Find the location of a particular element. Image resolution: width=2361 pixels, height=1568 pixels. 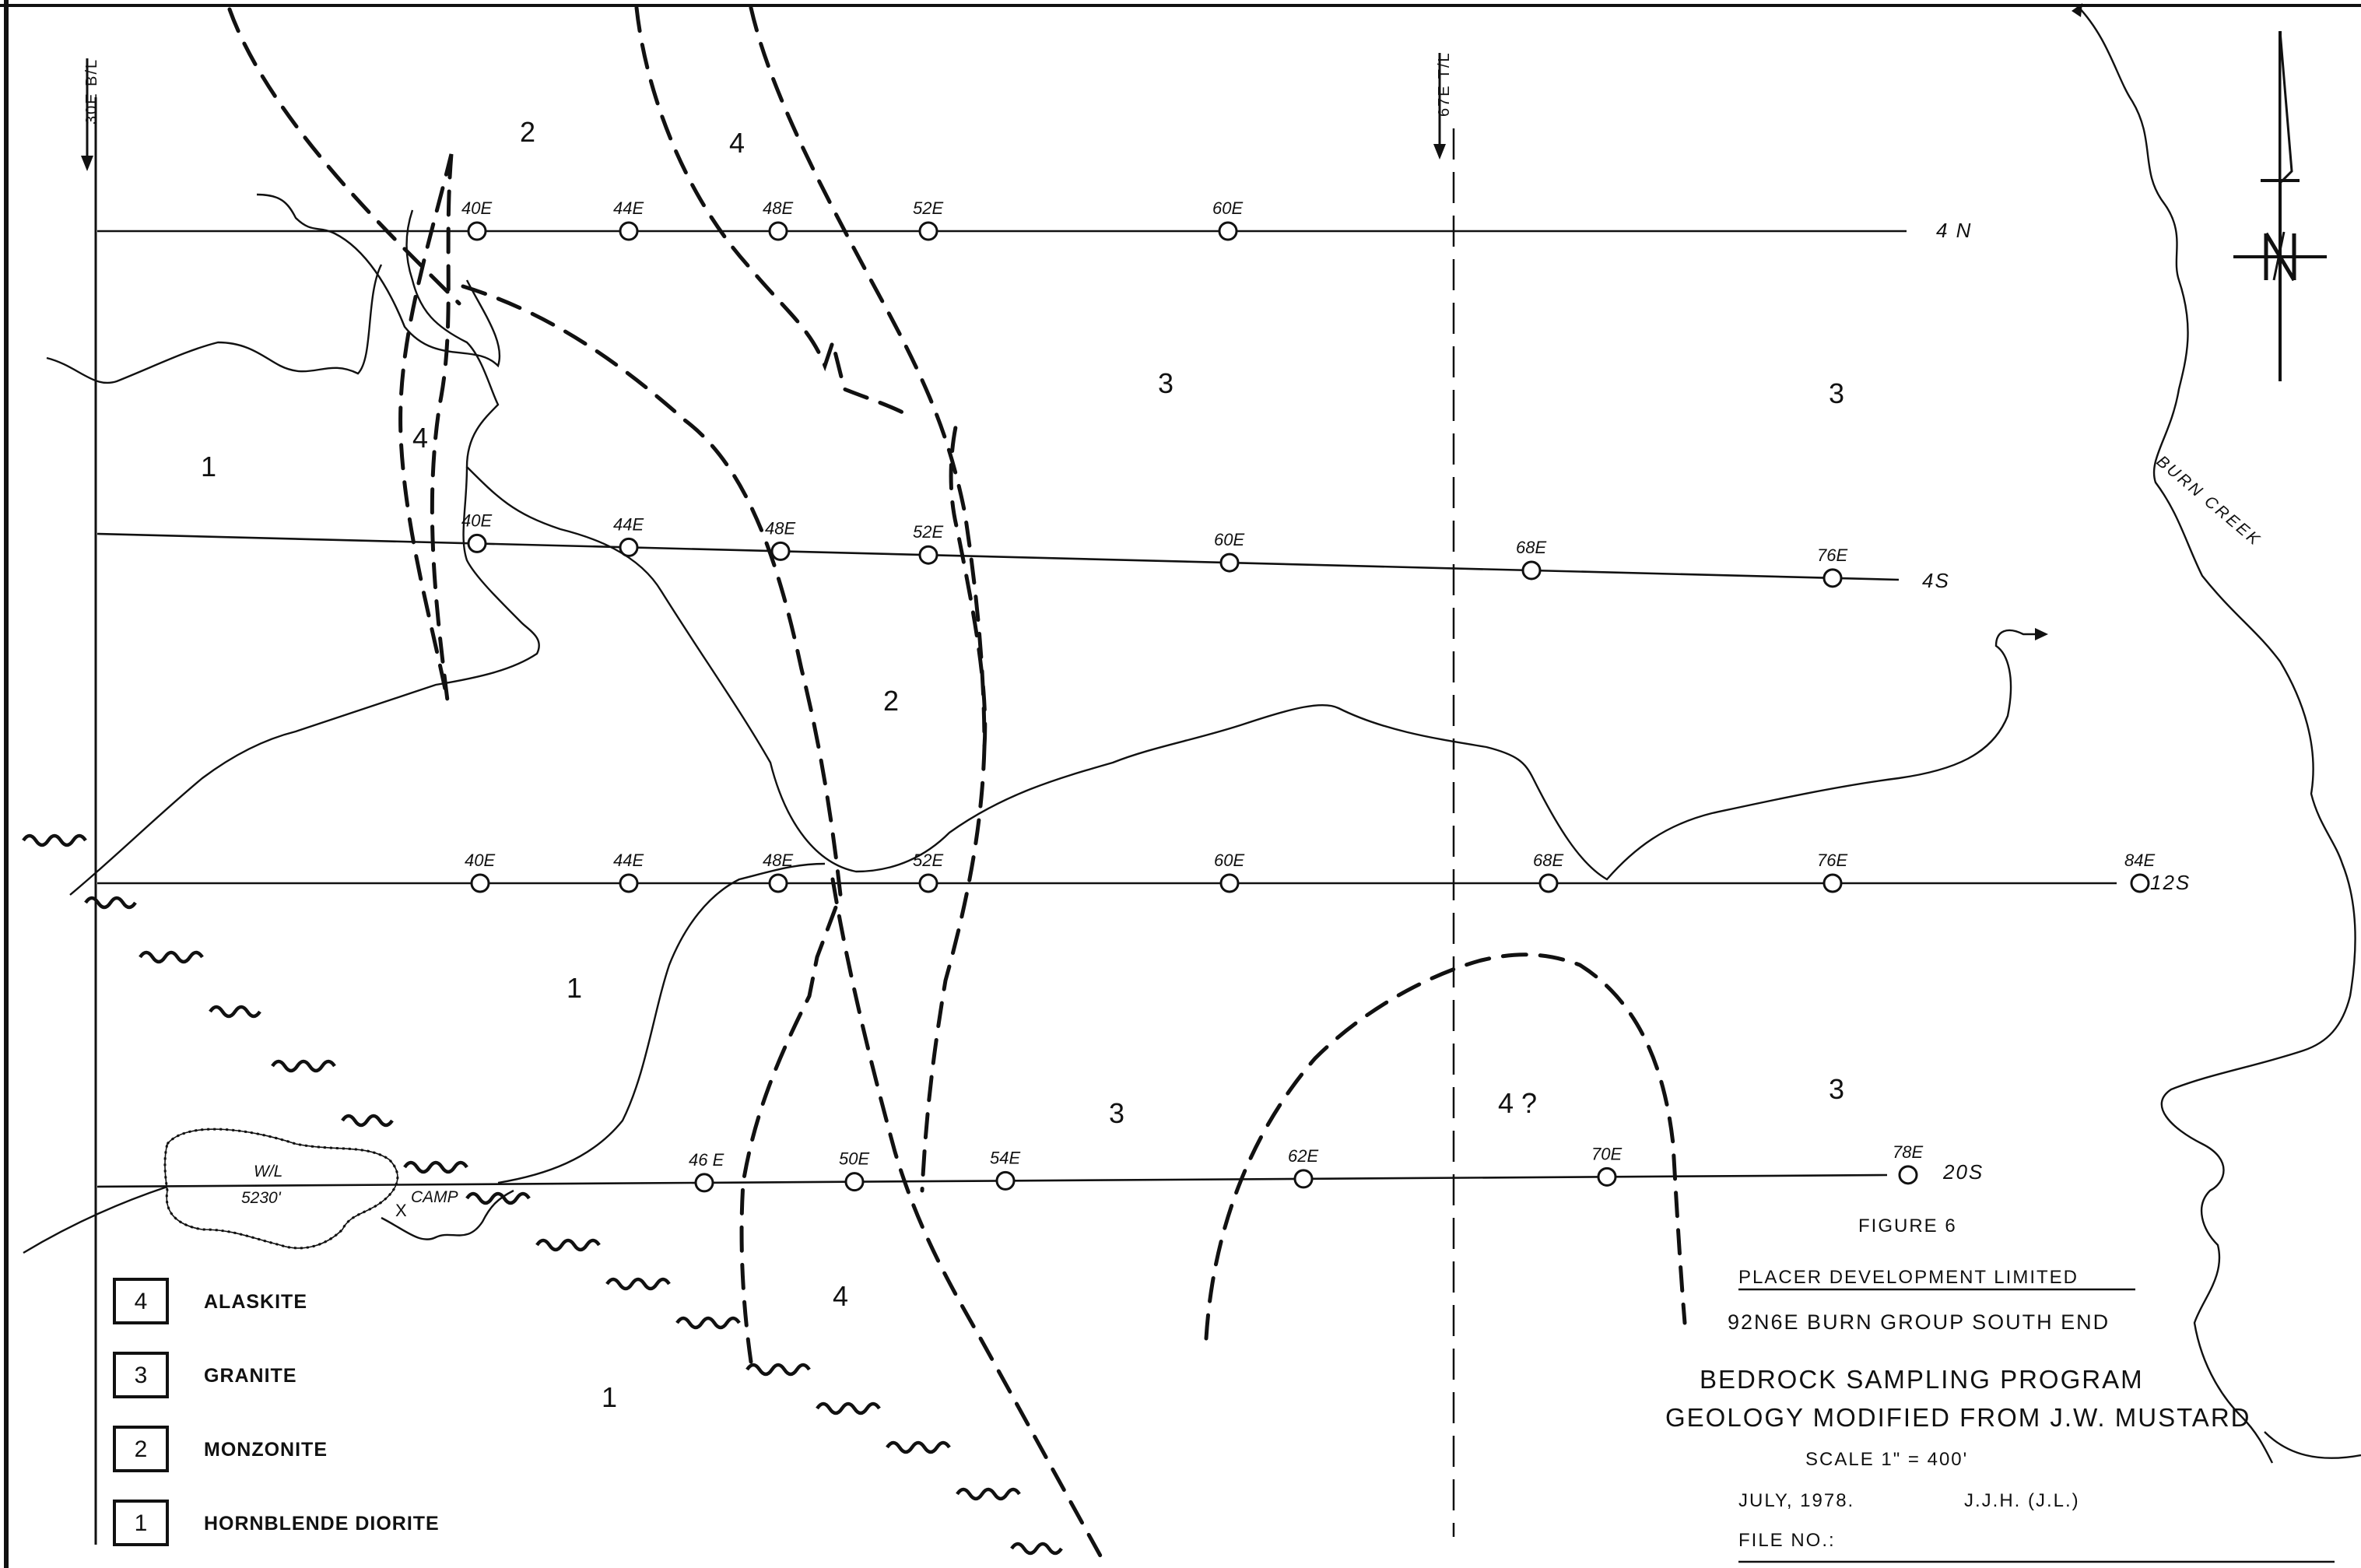

station-label: 60E is located at coordinates (1227, 208).